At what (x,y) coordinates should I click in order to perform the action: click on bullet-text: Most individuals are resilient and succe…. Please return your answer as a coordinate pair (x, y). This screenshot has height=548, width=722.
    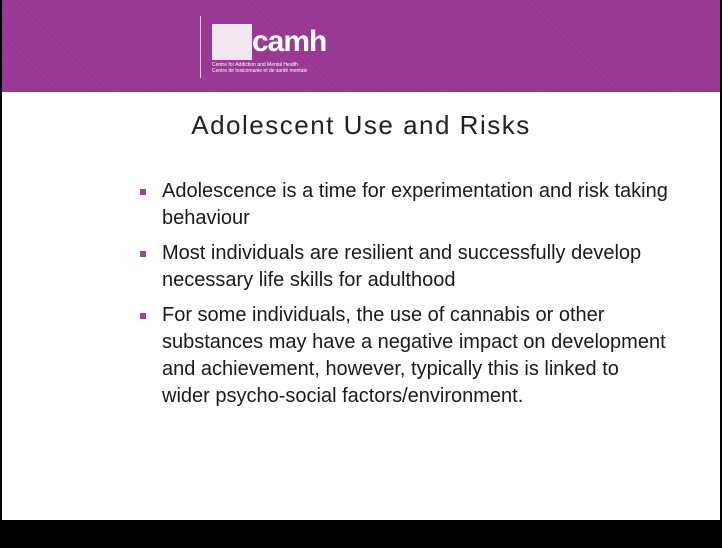
    Looking at the image, I should click on (402, 266).